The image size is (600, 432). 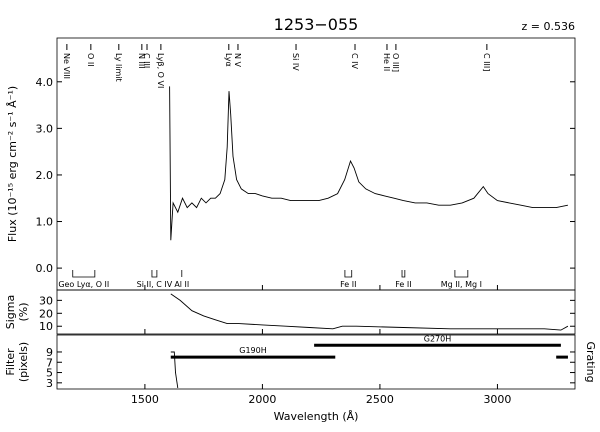 I want to click on y-tick-label: 5, so click(x=49, y=373).